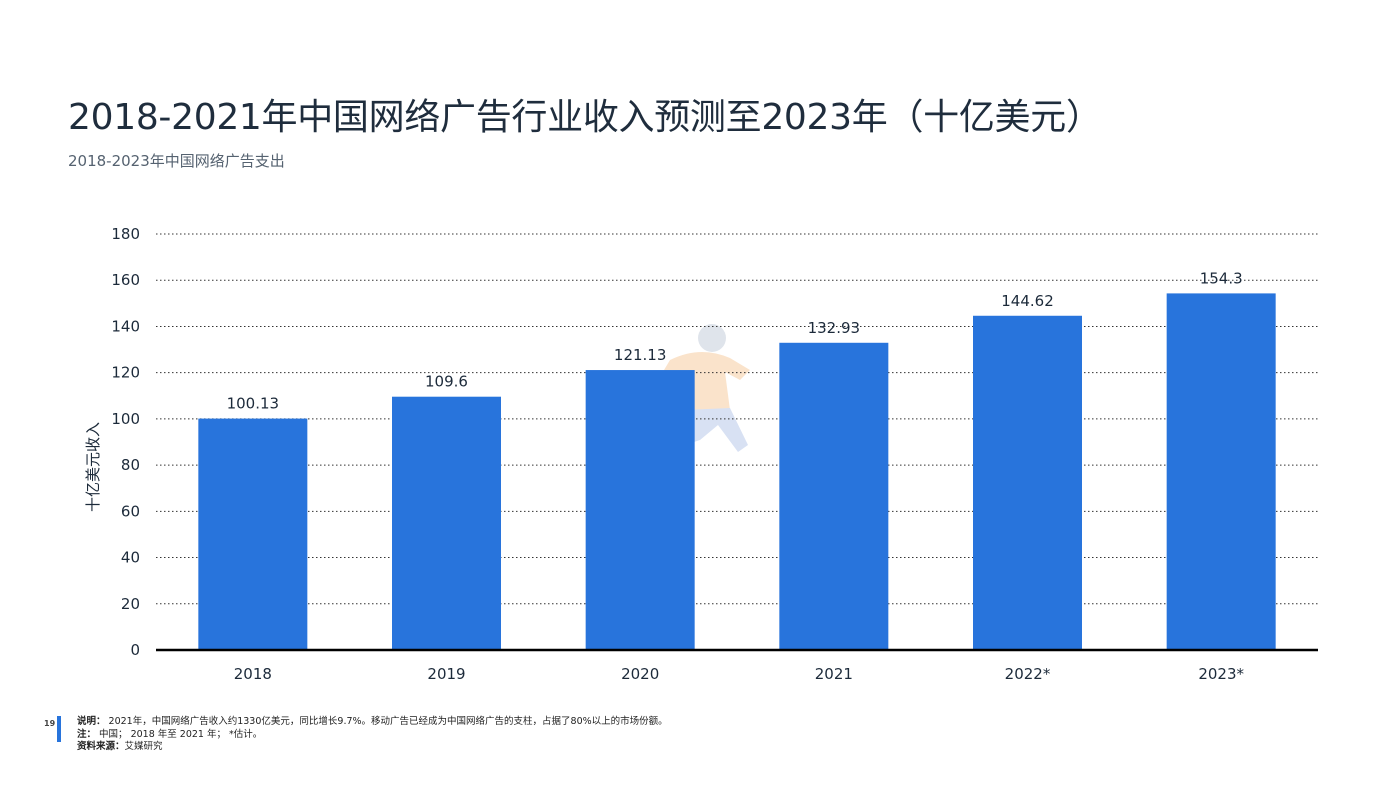 Image resolution: width=1400 pixels, height=788 pixels. What do you see at coordinates (59, 729) in the screenshot?
I see `accent-bar` at bounding box center [59, 729].